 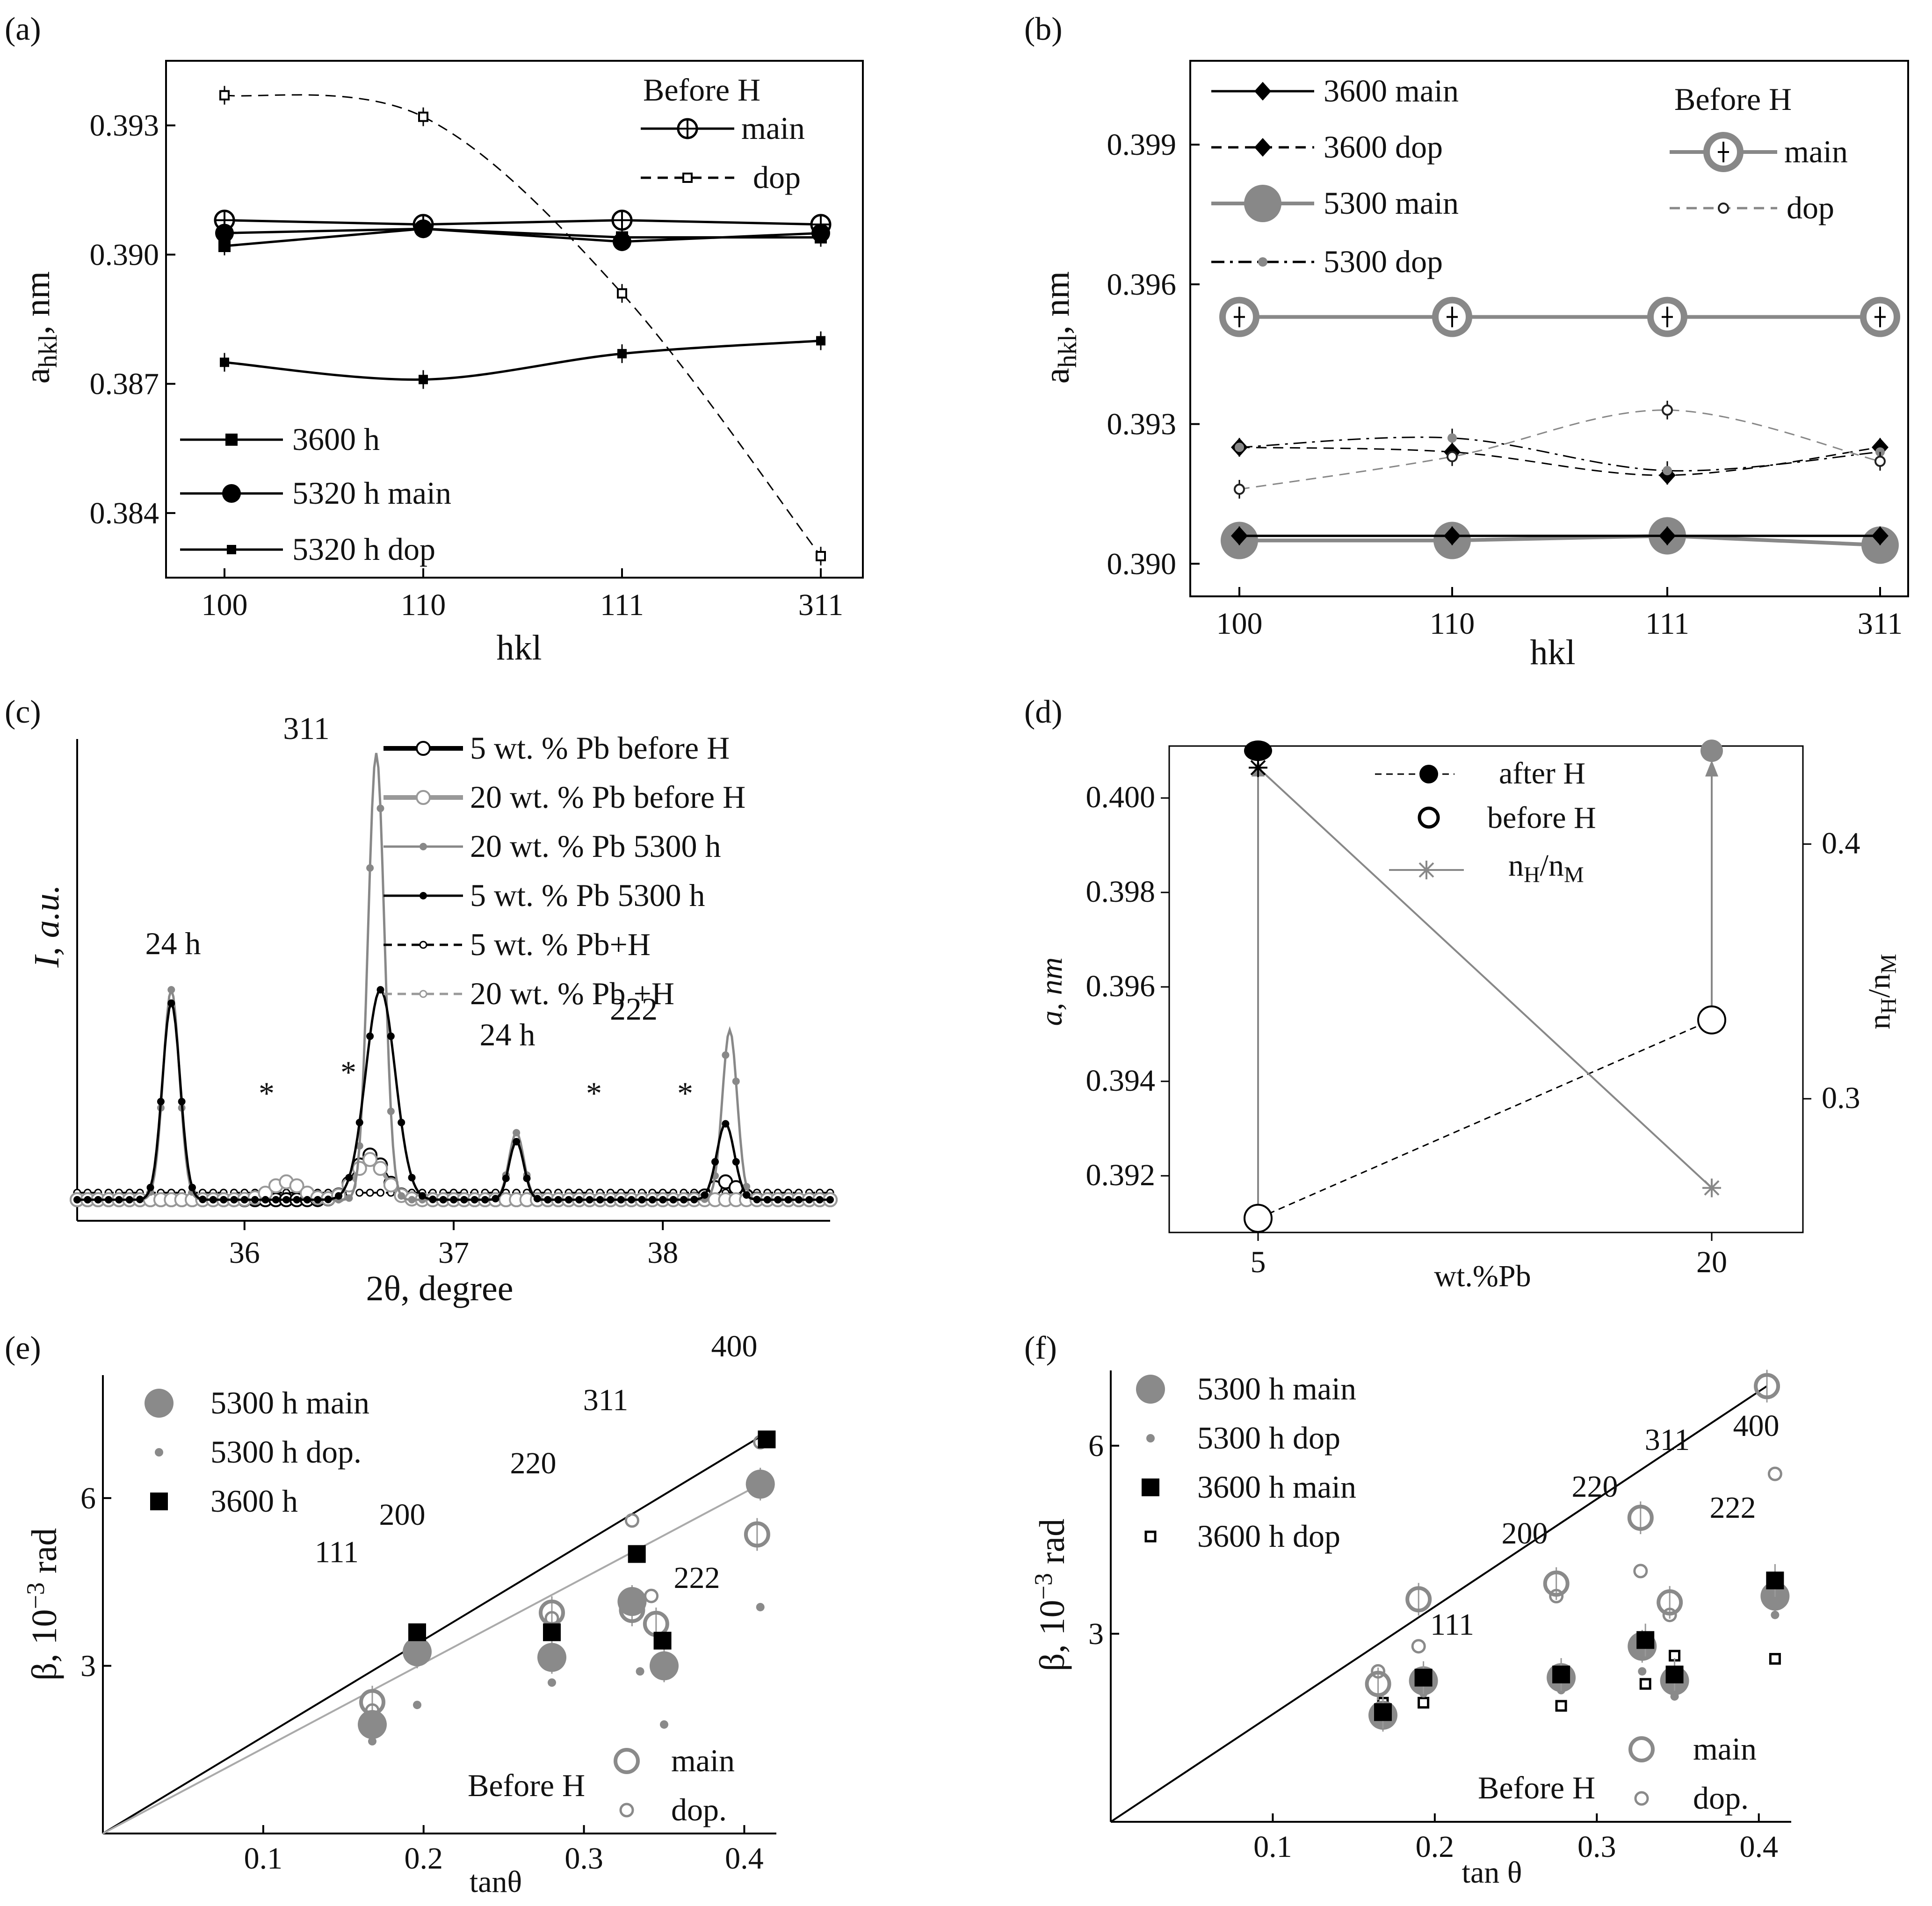 What do you see at coordinates (572, 994) in the screenshot?
I see `legend-label-c-20-wt-pb-h: 20 wt. % Pb +H` at bounding box center [572, 994].